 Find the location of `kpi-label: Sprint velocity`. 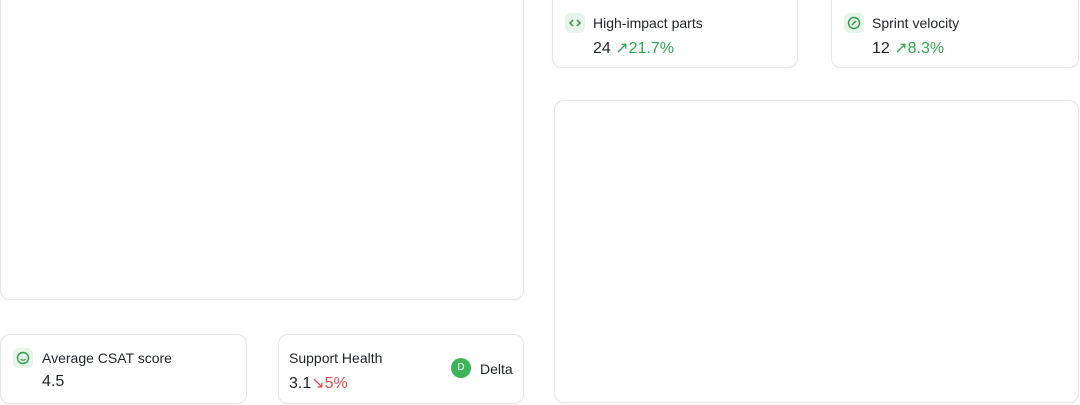

kpi-label: Sprint velocity is located at coordinates (916, 23).